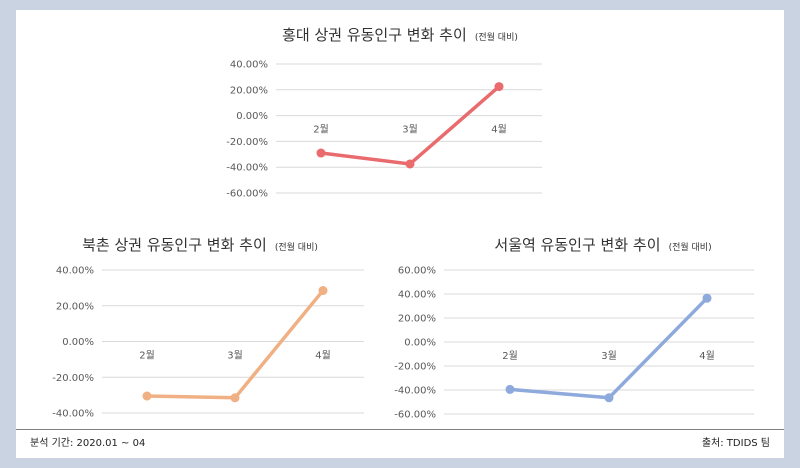 This screenshot has width=800, height=468. Describe the element at coordinates (735, 443) in the screenshot. I see `data-source: 출처: TDIDS 팀` at that location.